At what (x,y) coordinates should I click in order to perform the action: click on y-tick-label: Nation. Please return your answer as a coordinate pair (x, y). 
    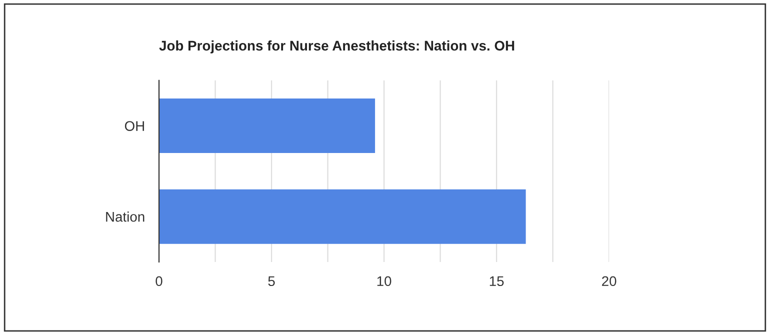
    Looking at the image, I should click on (125, 217).